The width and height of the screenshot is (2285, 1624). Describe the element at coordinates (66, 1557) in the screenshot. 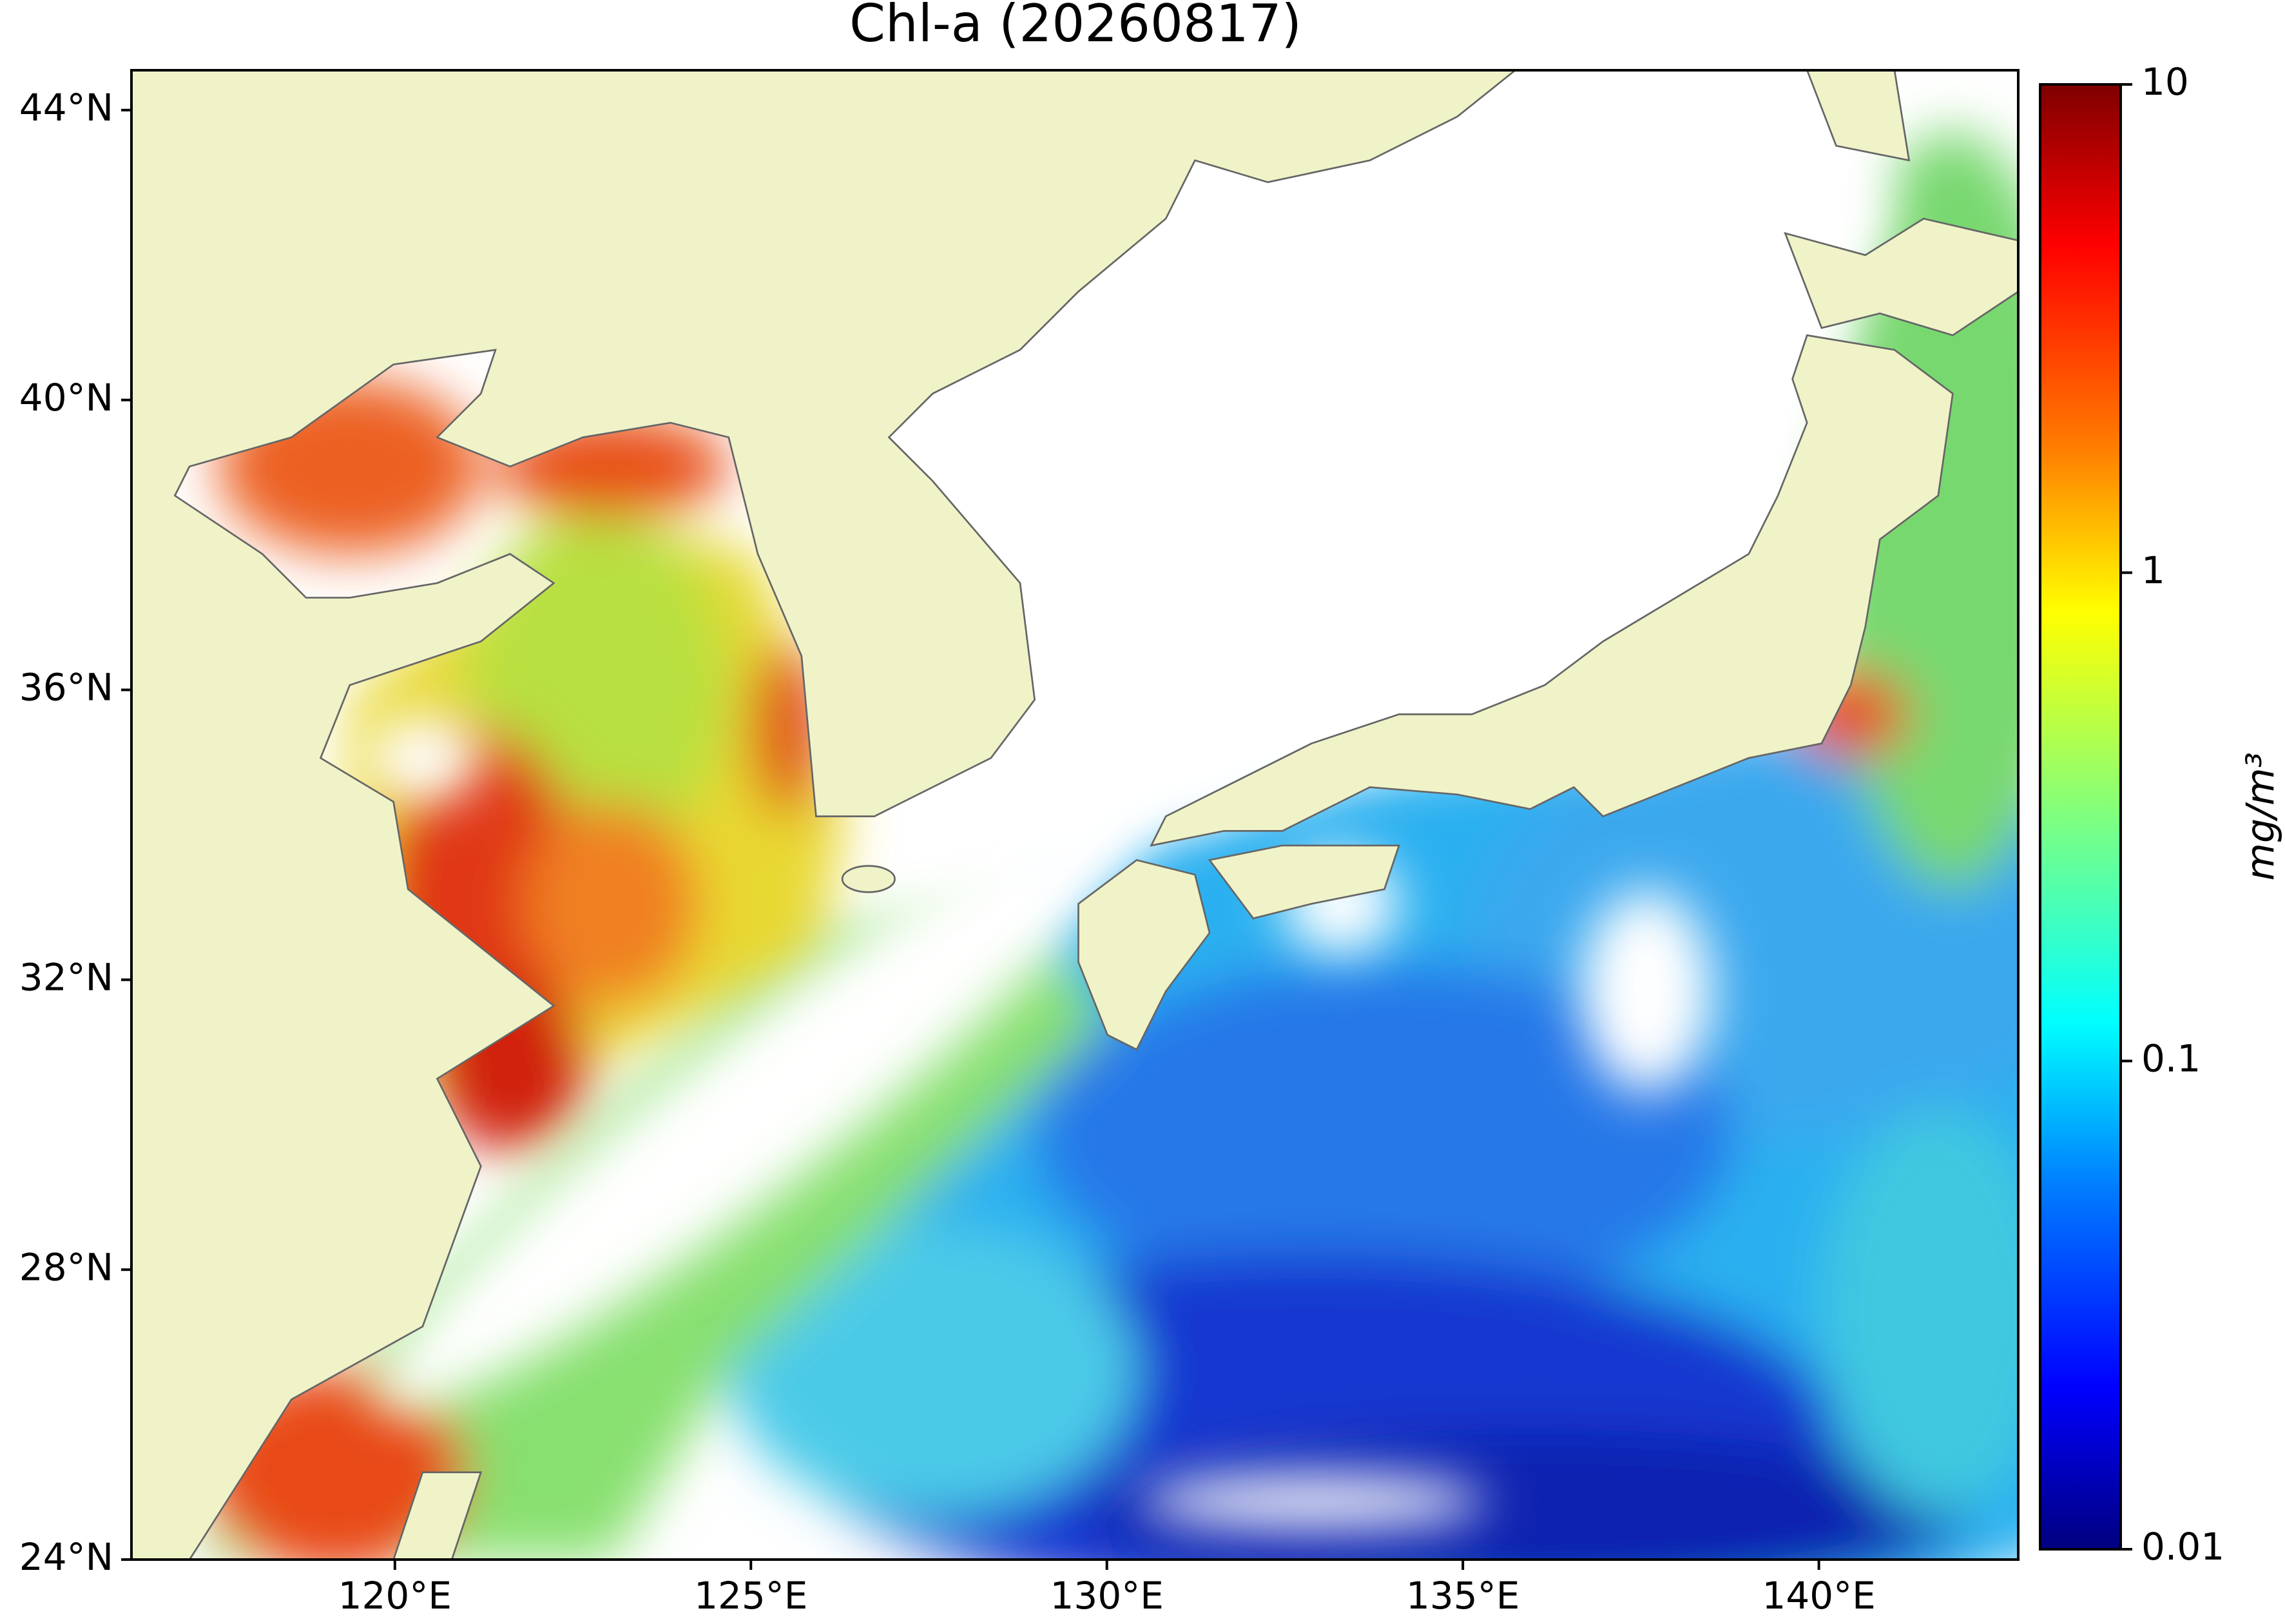

I see `y-tick-label: 24°N` at that location.